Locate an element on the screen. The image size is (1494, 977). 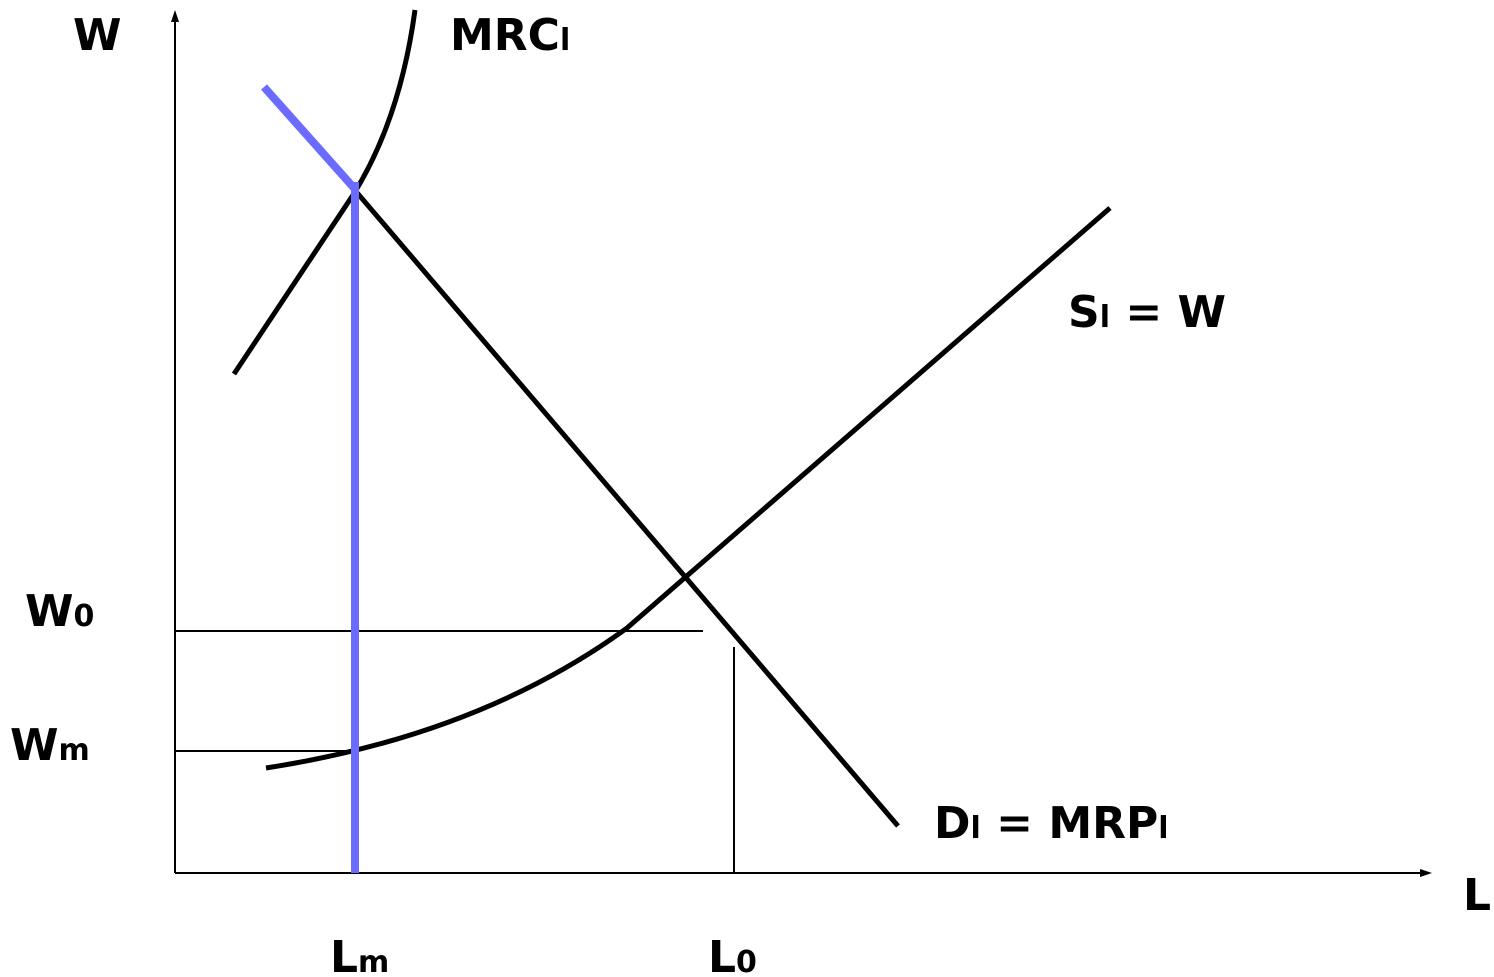
mrc-label: MRCl is located at coordinates (510, 35).